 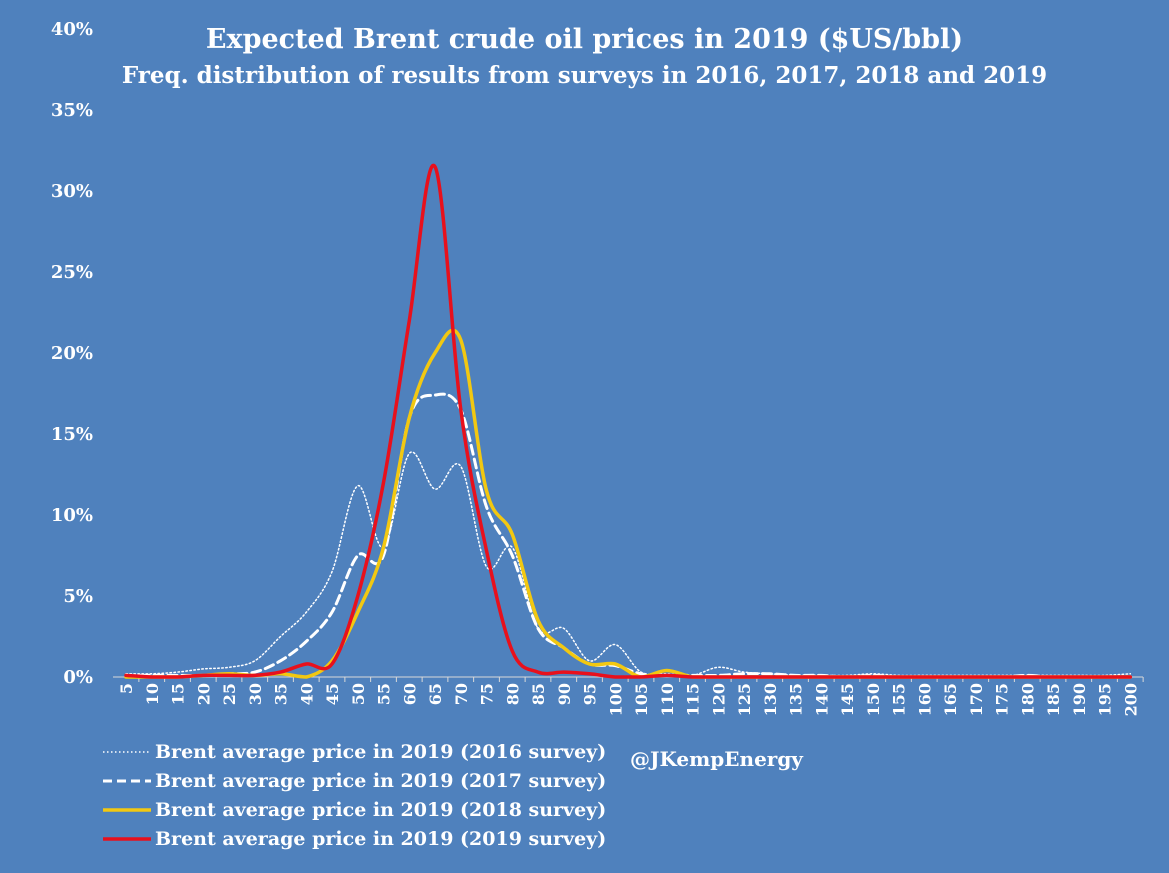 What do you see at coordinates (78, 596) in the screenshot?
I see `y-tick-label: 5%` at bounding box center [78, 596].